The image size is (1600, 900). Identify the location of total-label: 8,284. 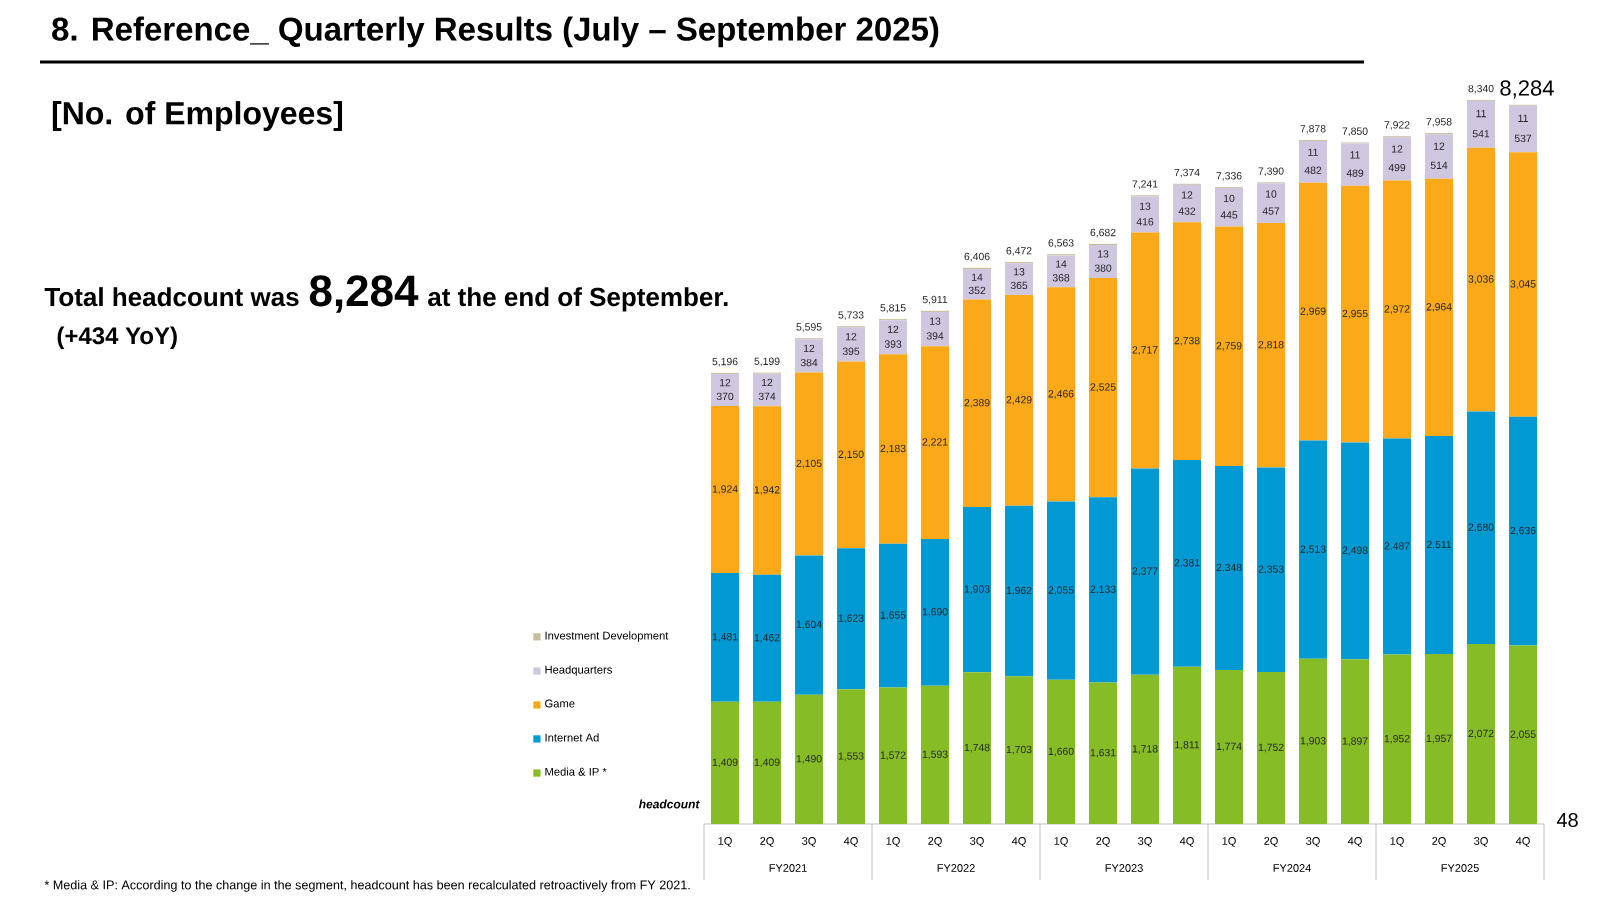
(1527, 89).